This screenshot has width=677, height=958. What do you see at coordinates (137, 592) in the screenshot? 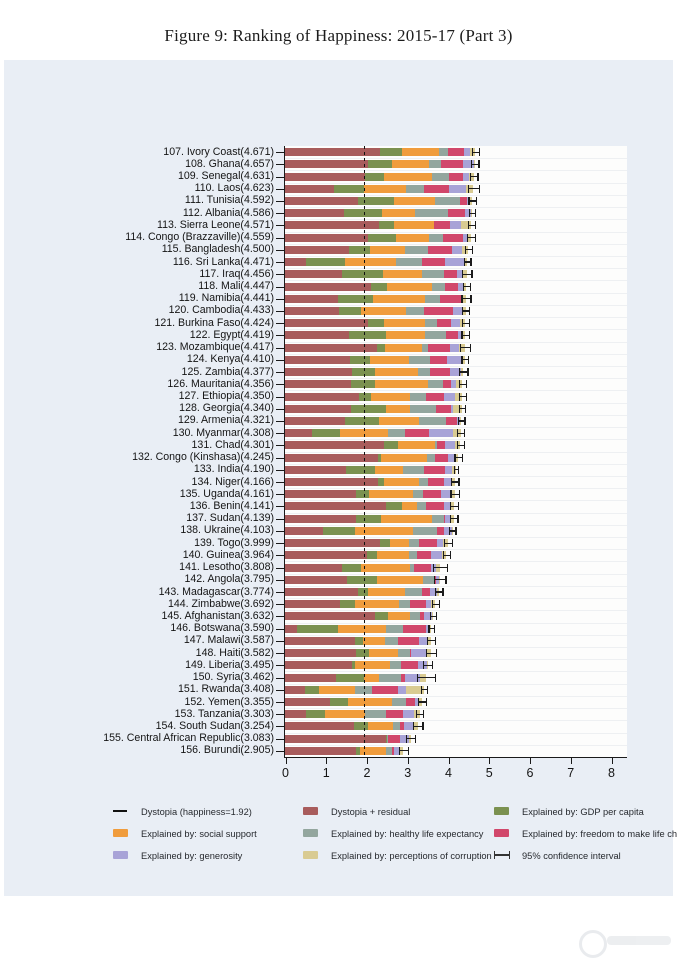
I see `country-label: 143. Madagascar(3.774)` at bounding box center [137, 592].